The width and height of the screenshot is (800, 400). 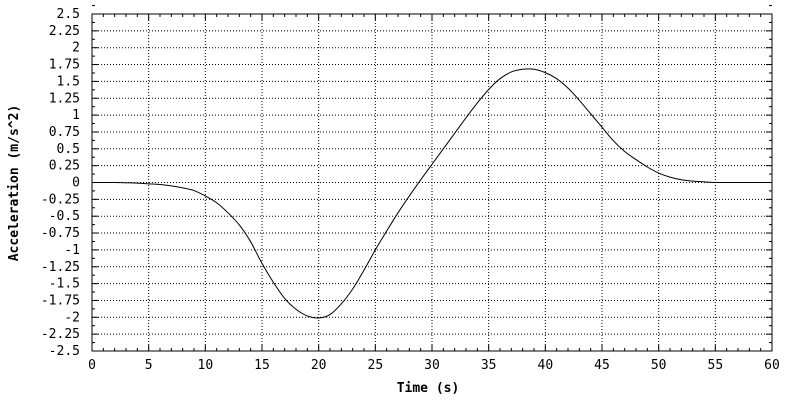 I want to click on y-tick-label: -1.75, so click(x=60, y=300).